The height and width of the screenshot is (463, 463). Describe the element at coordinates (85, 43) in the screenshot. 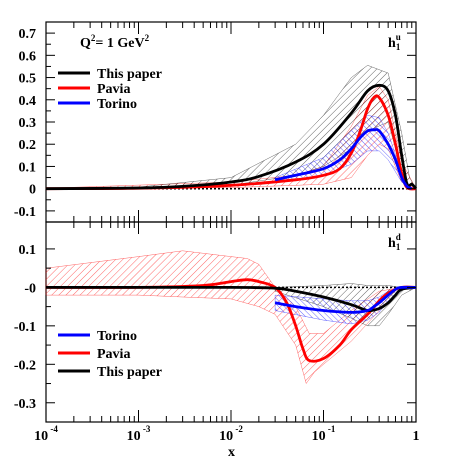

I see `q2-lhs: Q` at that location.